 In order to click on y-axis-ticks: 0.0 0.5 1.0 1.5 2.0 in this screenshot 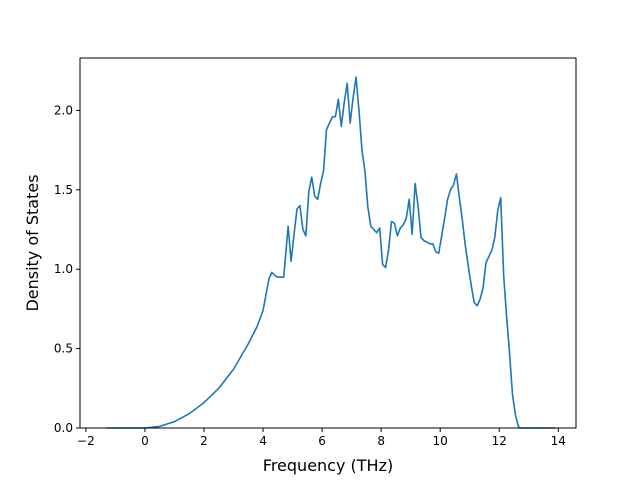, I will do `click(67, 269)`.